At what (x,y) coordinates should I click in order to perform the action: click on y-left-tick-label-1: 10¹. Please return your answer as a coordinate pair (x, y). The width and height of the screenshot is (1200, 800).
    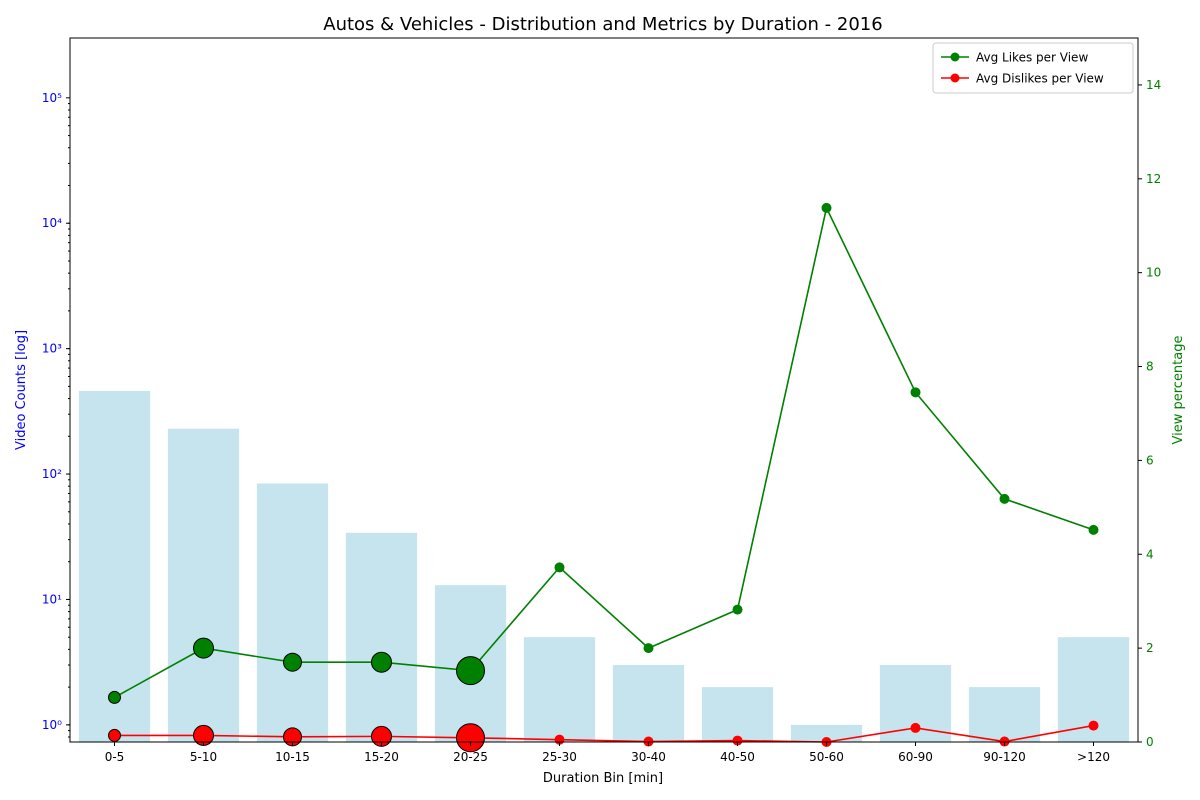
    Looking at the image, I should click on (52, 599).